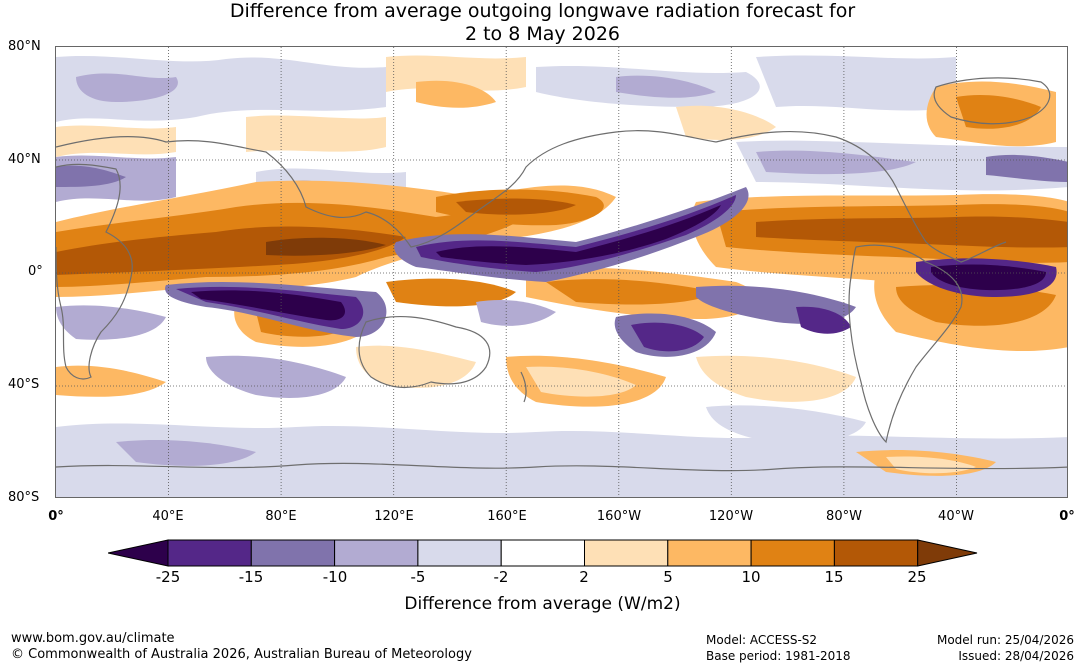  Describe the element at coordinates (542, 604) in the screenshot. I see `colorbar-title: Difference from average (W/m2)` at that location.